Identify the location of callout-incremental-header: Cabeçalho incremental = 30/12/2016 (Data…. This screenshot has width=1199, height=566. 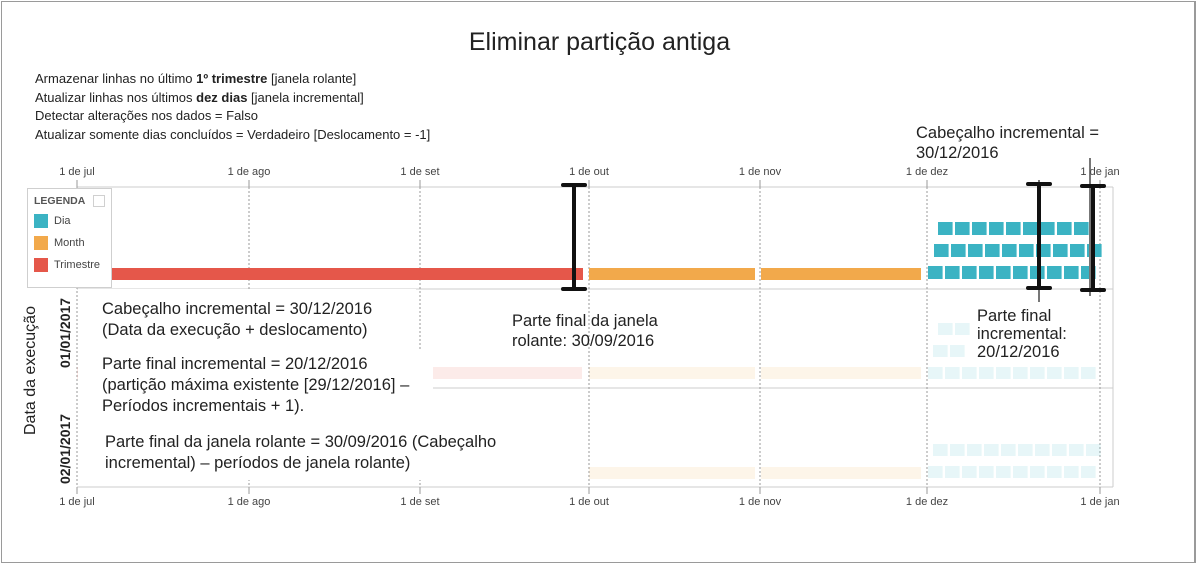
(247, 319).